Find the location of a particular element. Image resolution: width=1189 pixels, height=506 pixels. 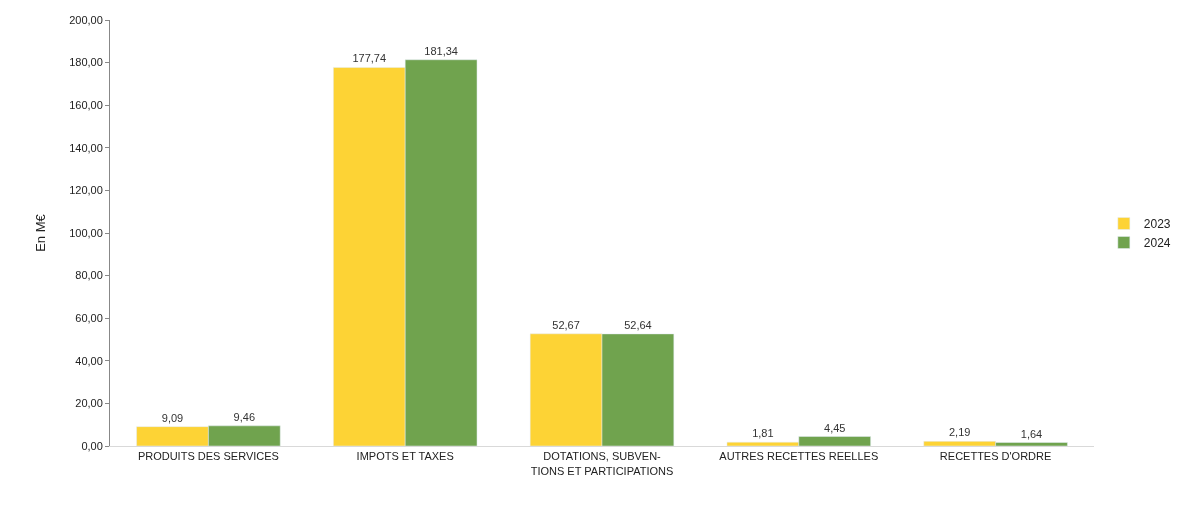

data-label: 52,67 is located at coordinates (566, 324).